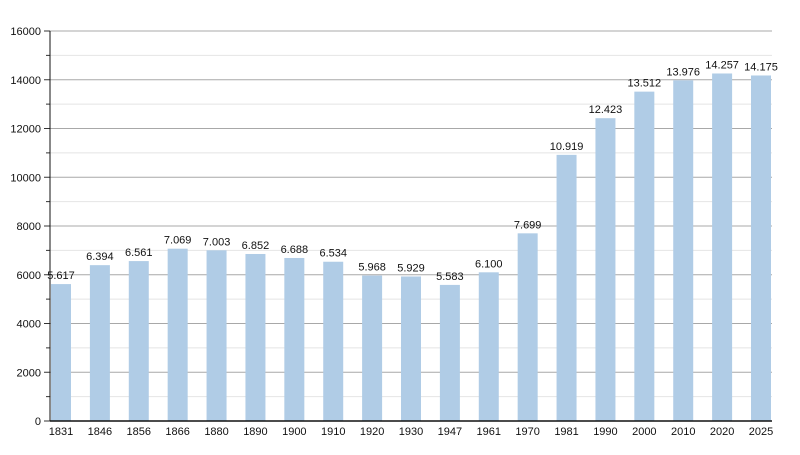 This screenshot has height=455, width=800. Describe the element at coordinates (216, 432) in the screenshot. I see `x-tick-label: 1880` at that location.